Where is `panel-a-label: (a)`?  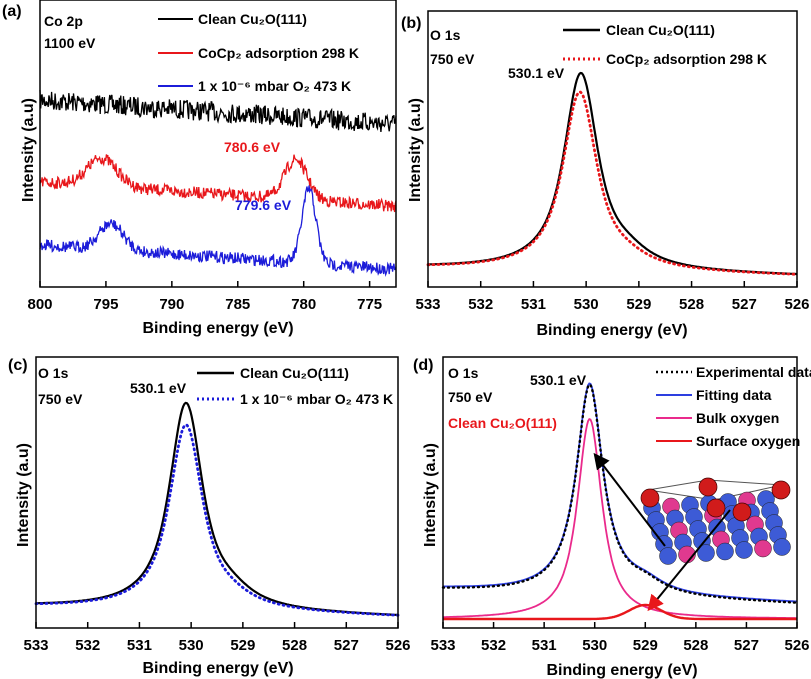 panel-a-label: (a) is located at coordinates (12, 11).